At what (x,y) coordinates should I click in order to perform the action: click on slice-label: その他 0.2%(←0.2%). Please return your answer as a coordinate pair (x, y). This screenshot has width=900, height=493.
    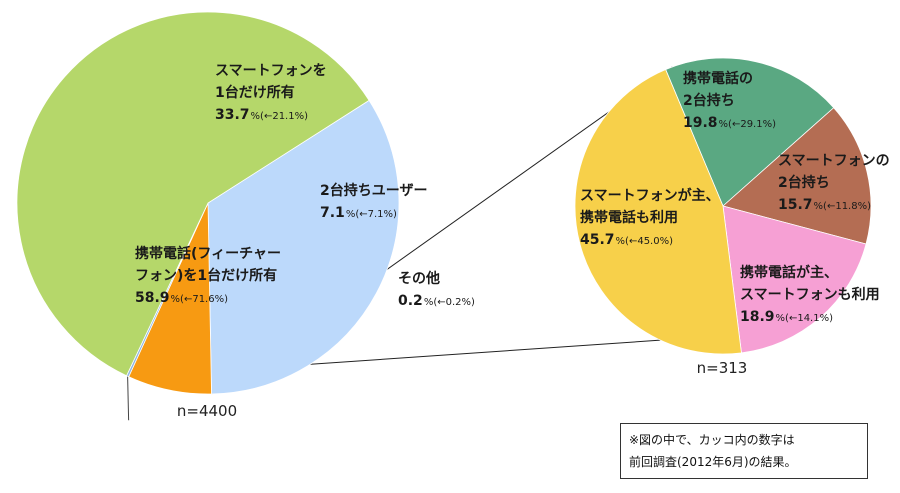
    Looking at the image, I should click on (436, 289).